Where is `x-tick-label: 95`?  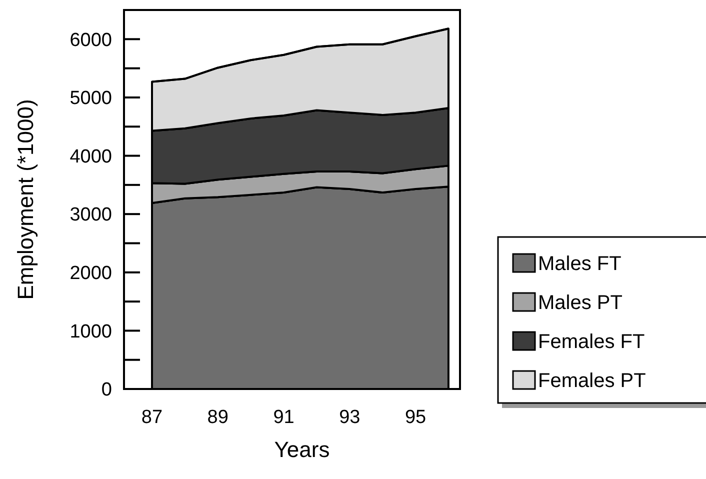
x-tick-label: 95 is located at coordinates (415, 417).